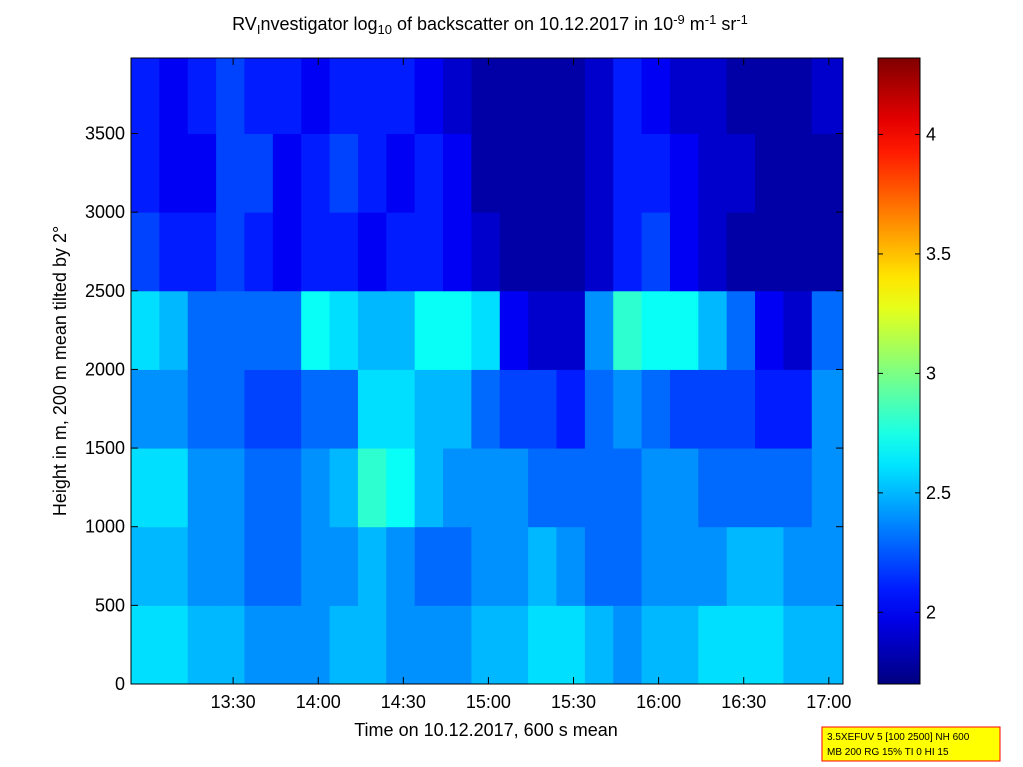  Describe the element at coordinates (318, 24) in the screenshot. I see `title-part: nvestigator log` at that location.